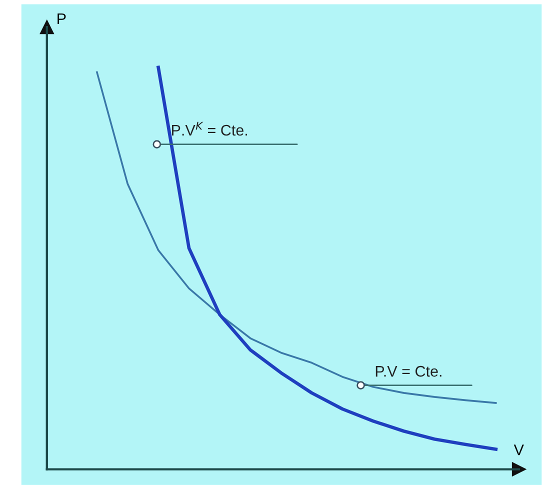 Image resolution: width=552 pixels, height=494 pixels. I want to click on y-axis-title: P, so click(62, 18).